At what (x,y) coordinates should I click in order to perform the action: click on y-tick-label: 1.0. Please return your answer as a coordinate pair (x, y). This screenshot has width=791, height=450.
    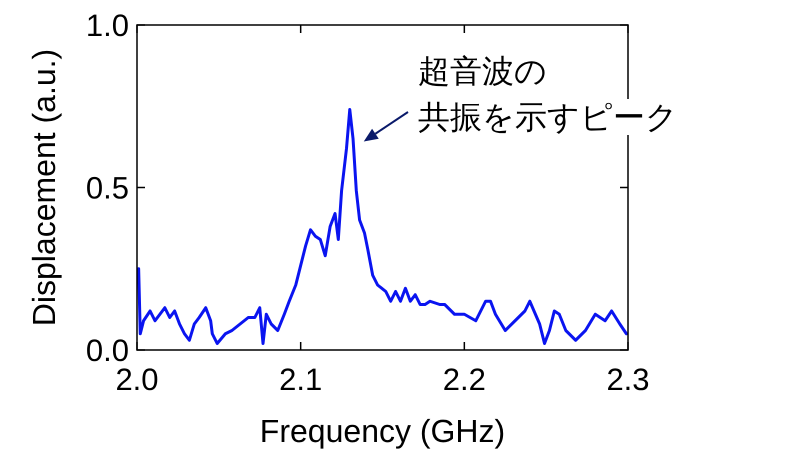
    Looking at the image, I should click on (107, 25).